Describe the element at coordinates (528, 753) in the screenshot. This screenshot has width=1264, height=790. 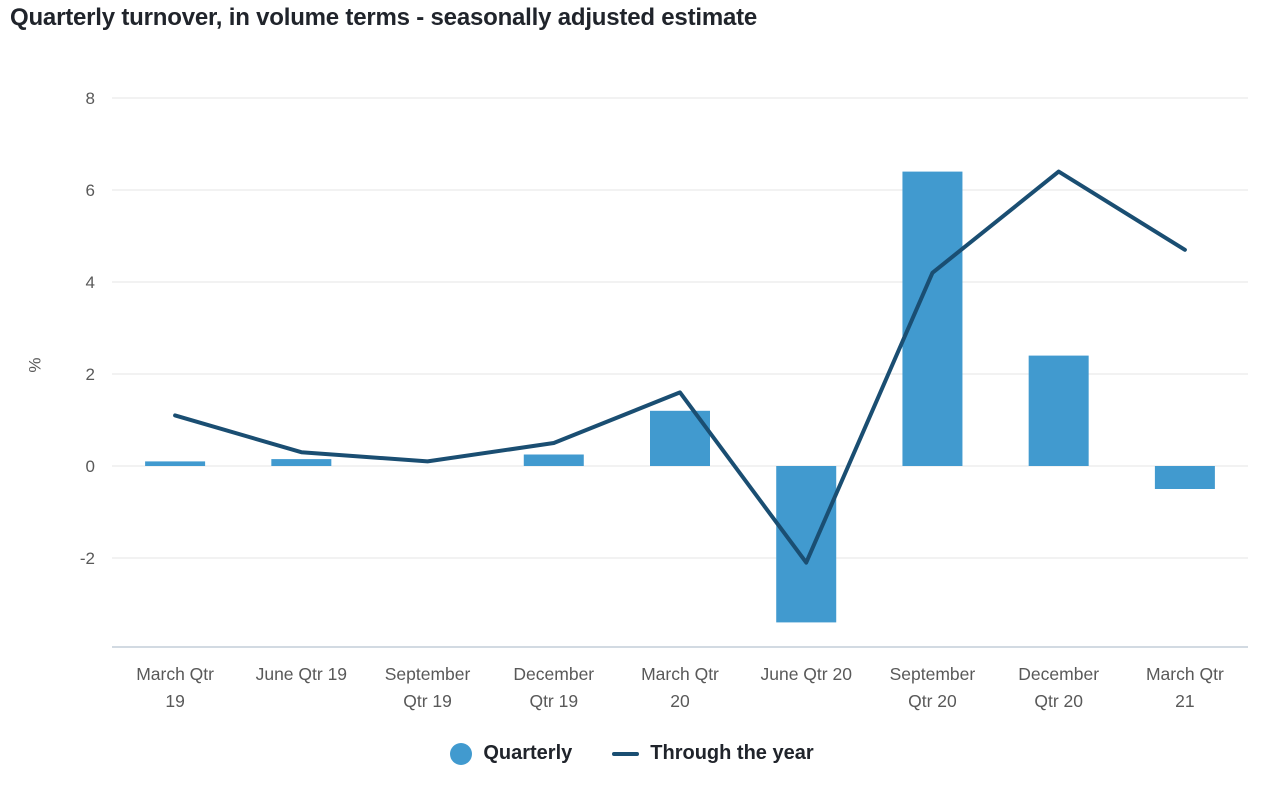
I see `legend-label: Quarterly` at that location.